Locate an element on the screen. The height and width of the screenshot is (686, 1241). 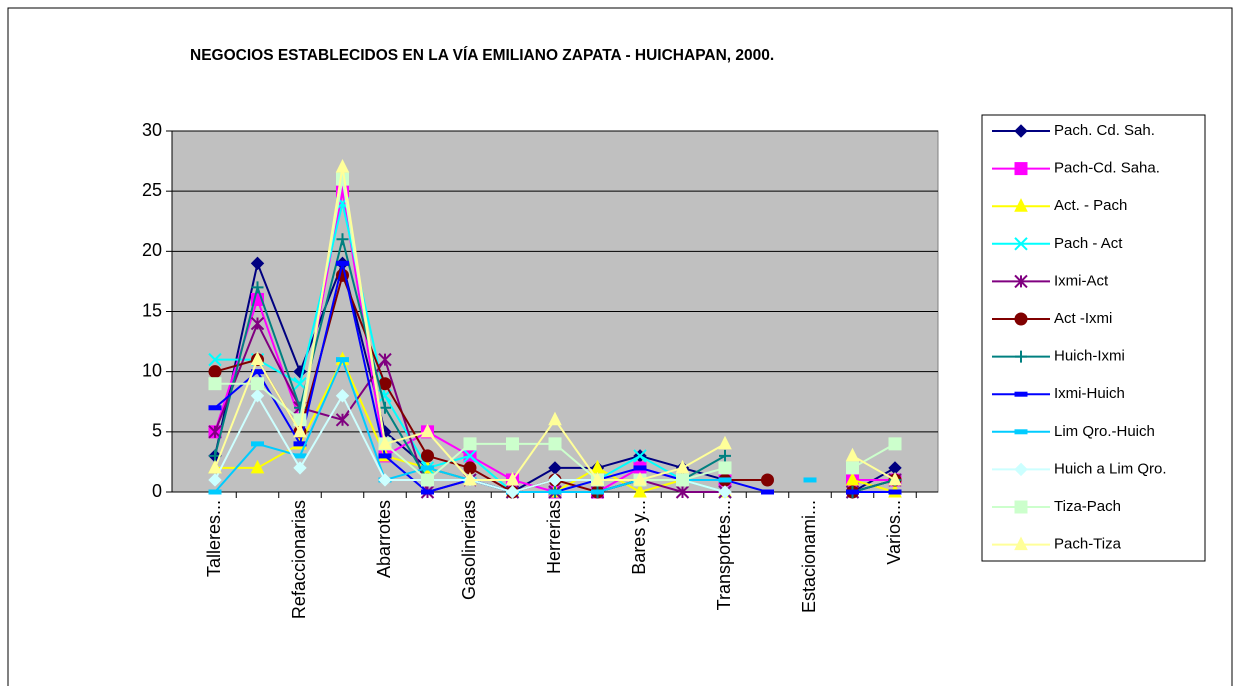
legend-label: Pach. Cd. Sah. is located at coordinates (1104, 130).